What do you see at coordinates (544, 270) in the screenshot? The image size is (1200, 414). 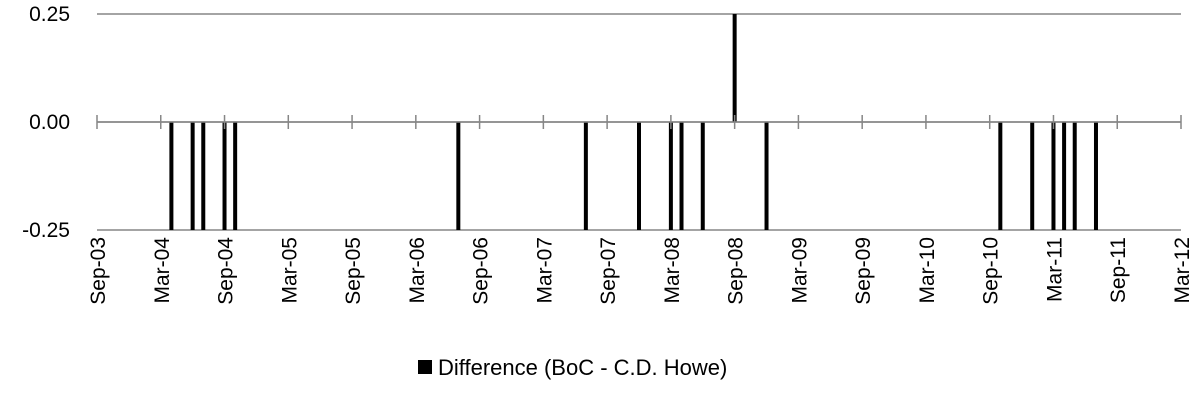 I see `x-tick-label: Mar-07` at bounding box center [544, 270].